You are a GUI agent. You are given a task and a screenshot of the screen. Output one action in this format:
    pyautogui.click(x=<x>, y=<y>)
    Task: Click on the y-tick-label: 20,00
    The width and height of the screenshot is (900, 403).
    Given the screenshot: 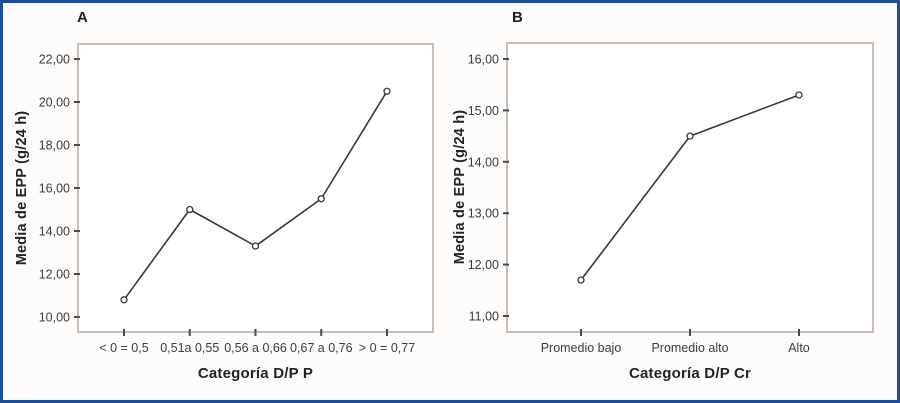 What is the action you would take?
    pyautogui.click(x=54, y=103)
    